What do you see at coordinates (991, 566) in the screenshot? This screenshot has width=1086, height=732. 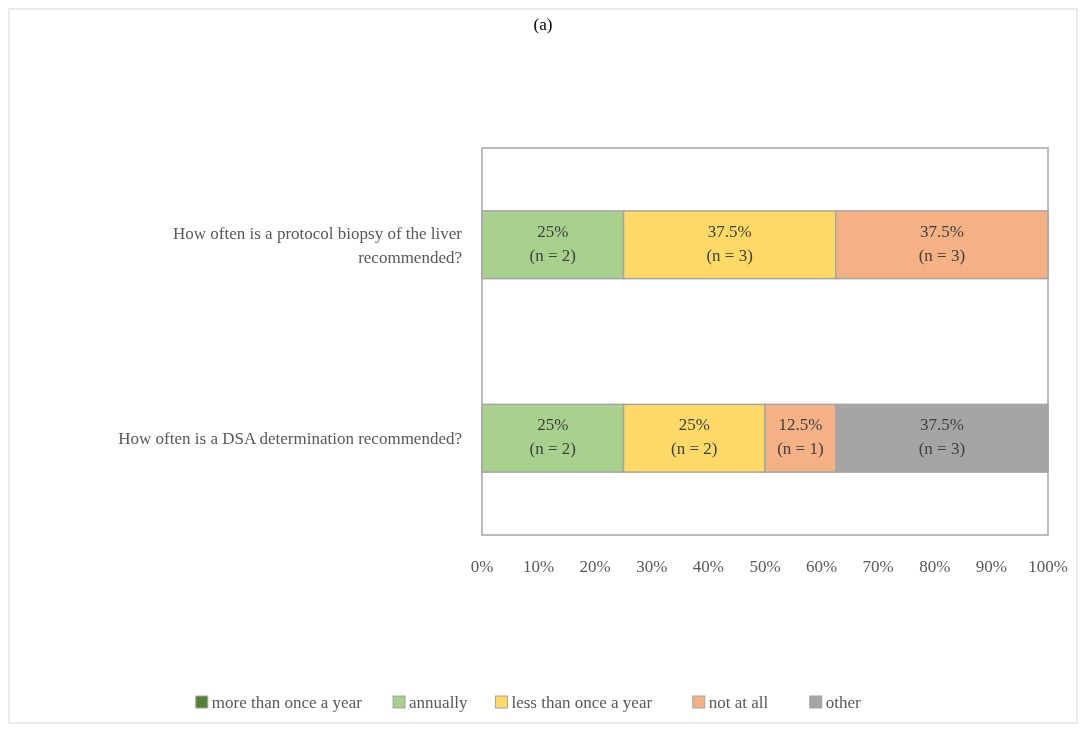 I see `x-tick-label: 90%` at bounding box center [991, 566].